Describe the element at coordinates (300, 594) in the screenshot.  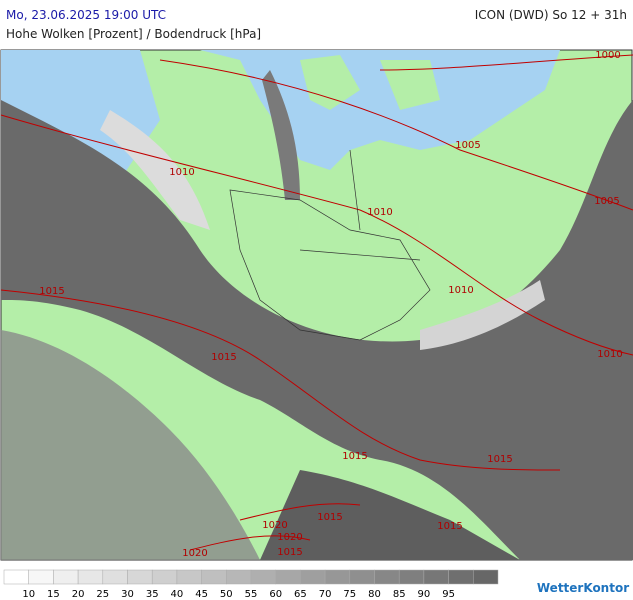
I see `legend-label: 65` at that location.